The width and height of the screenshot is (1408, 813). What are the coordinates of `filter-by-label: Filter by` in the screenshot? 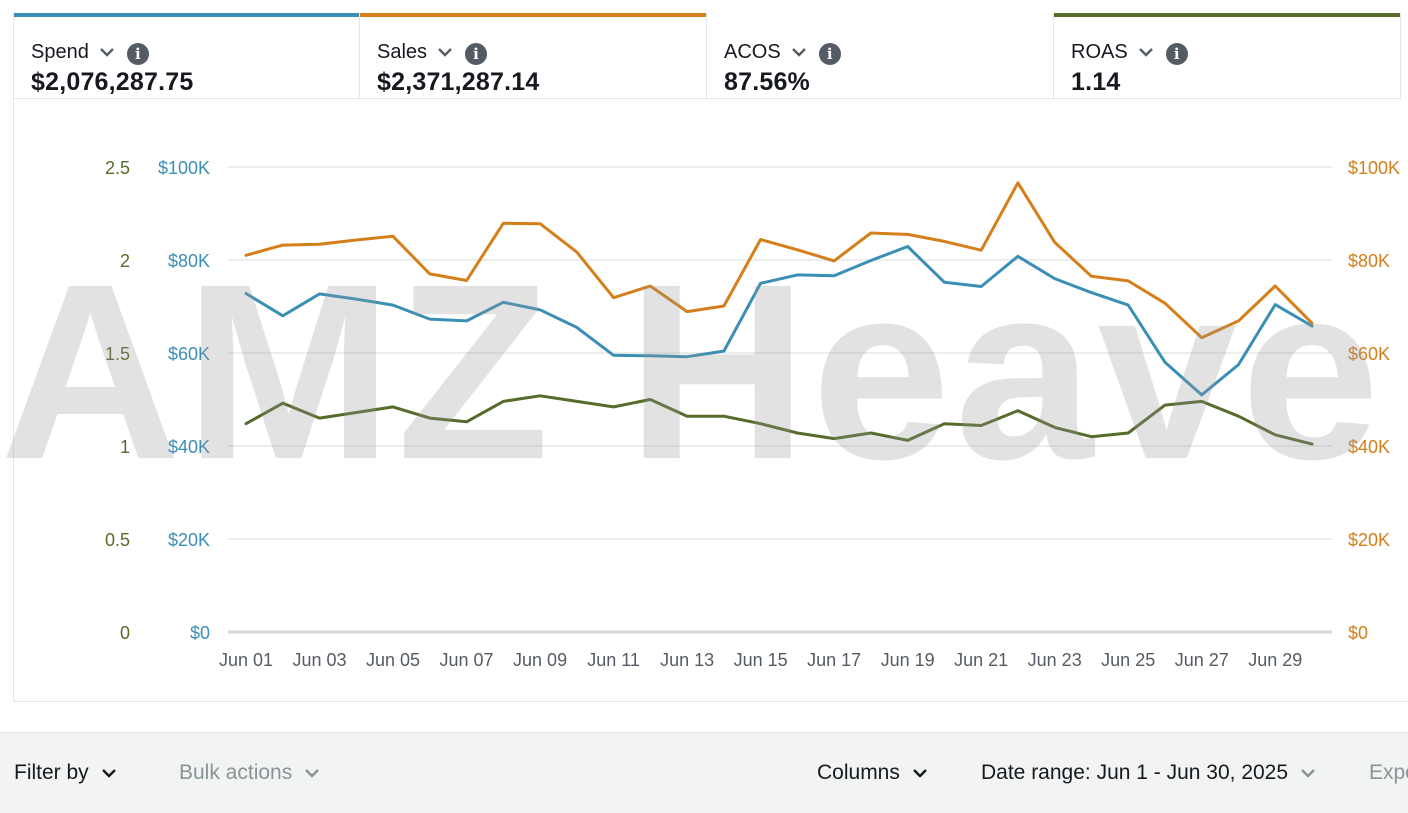 It's located at (51, 772).